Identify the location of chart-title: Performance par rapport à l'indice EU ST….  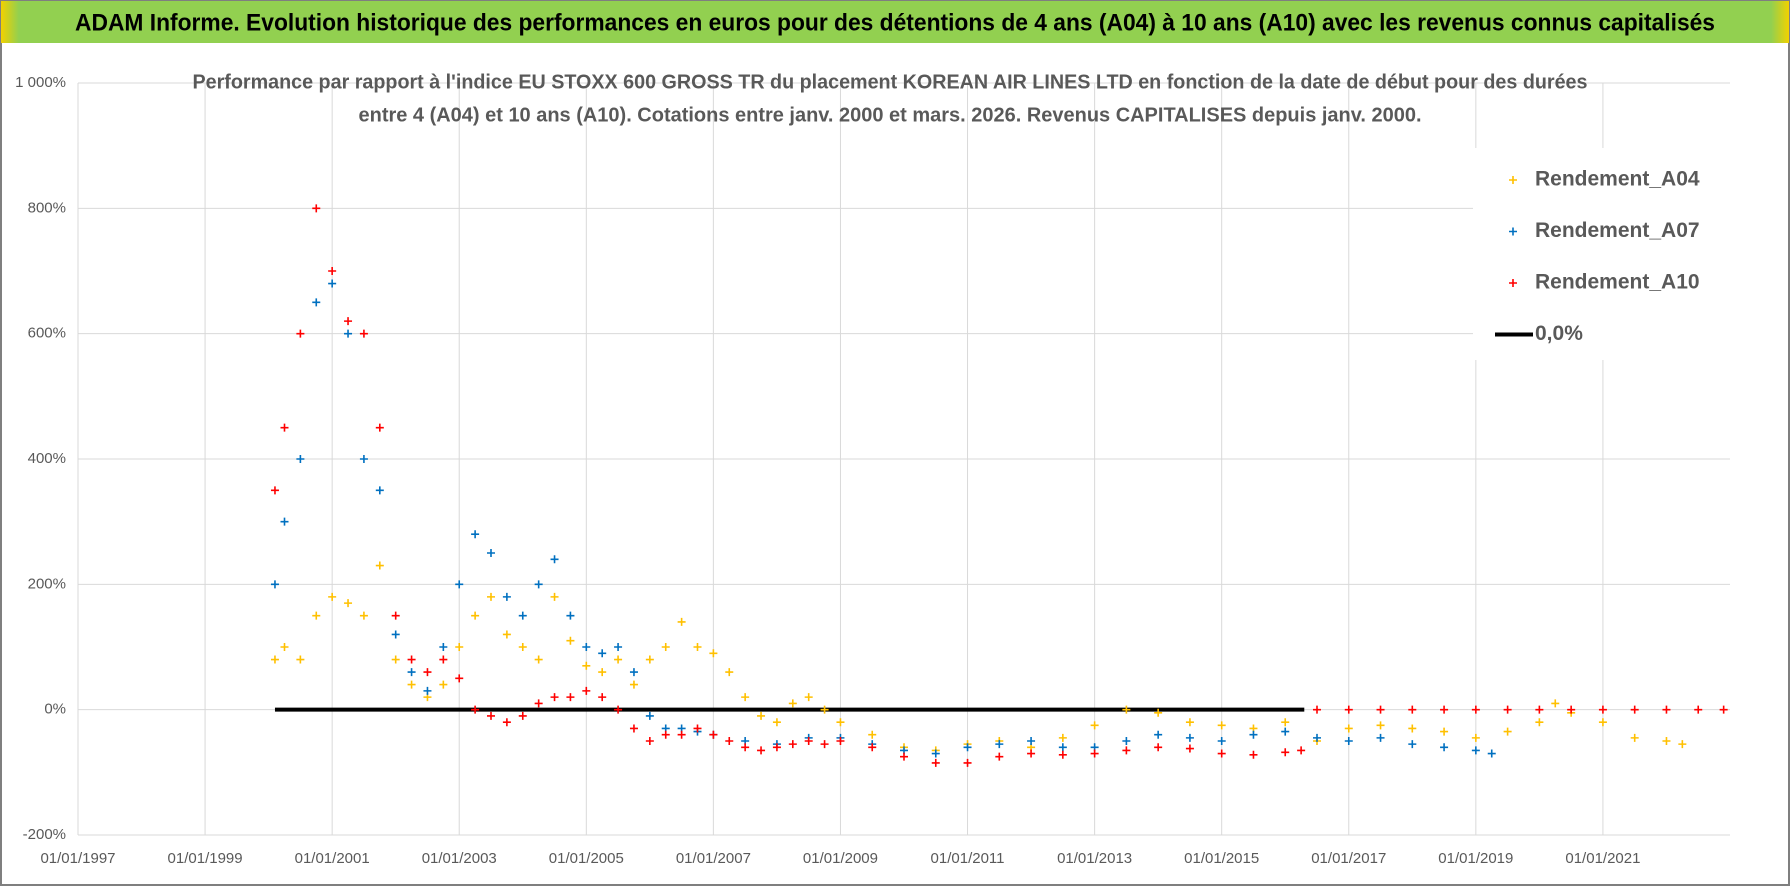
(890, 82).